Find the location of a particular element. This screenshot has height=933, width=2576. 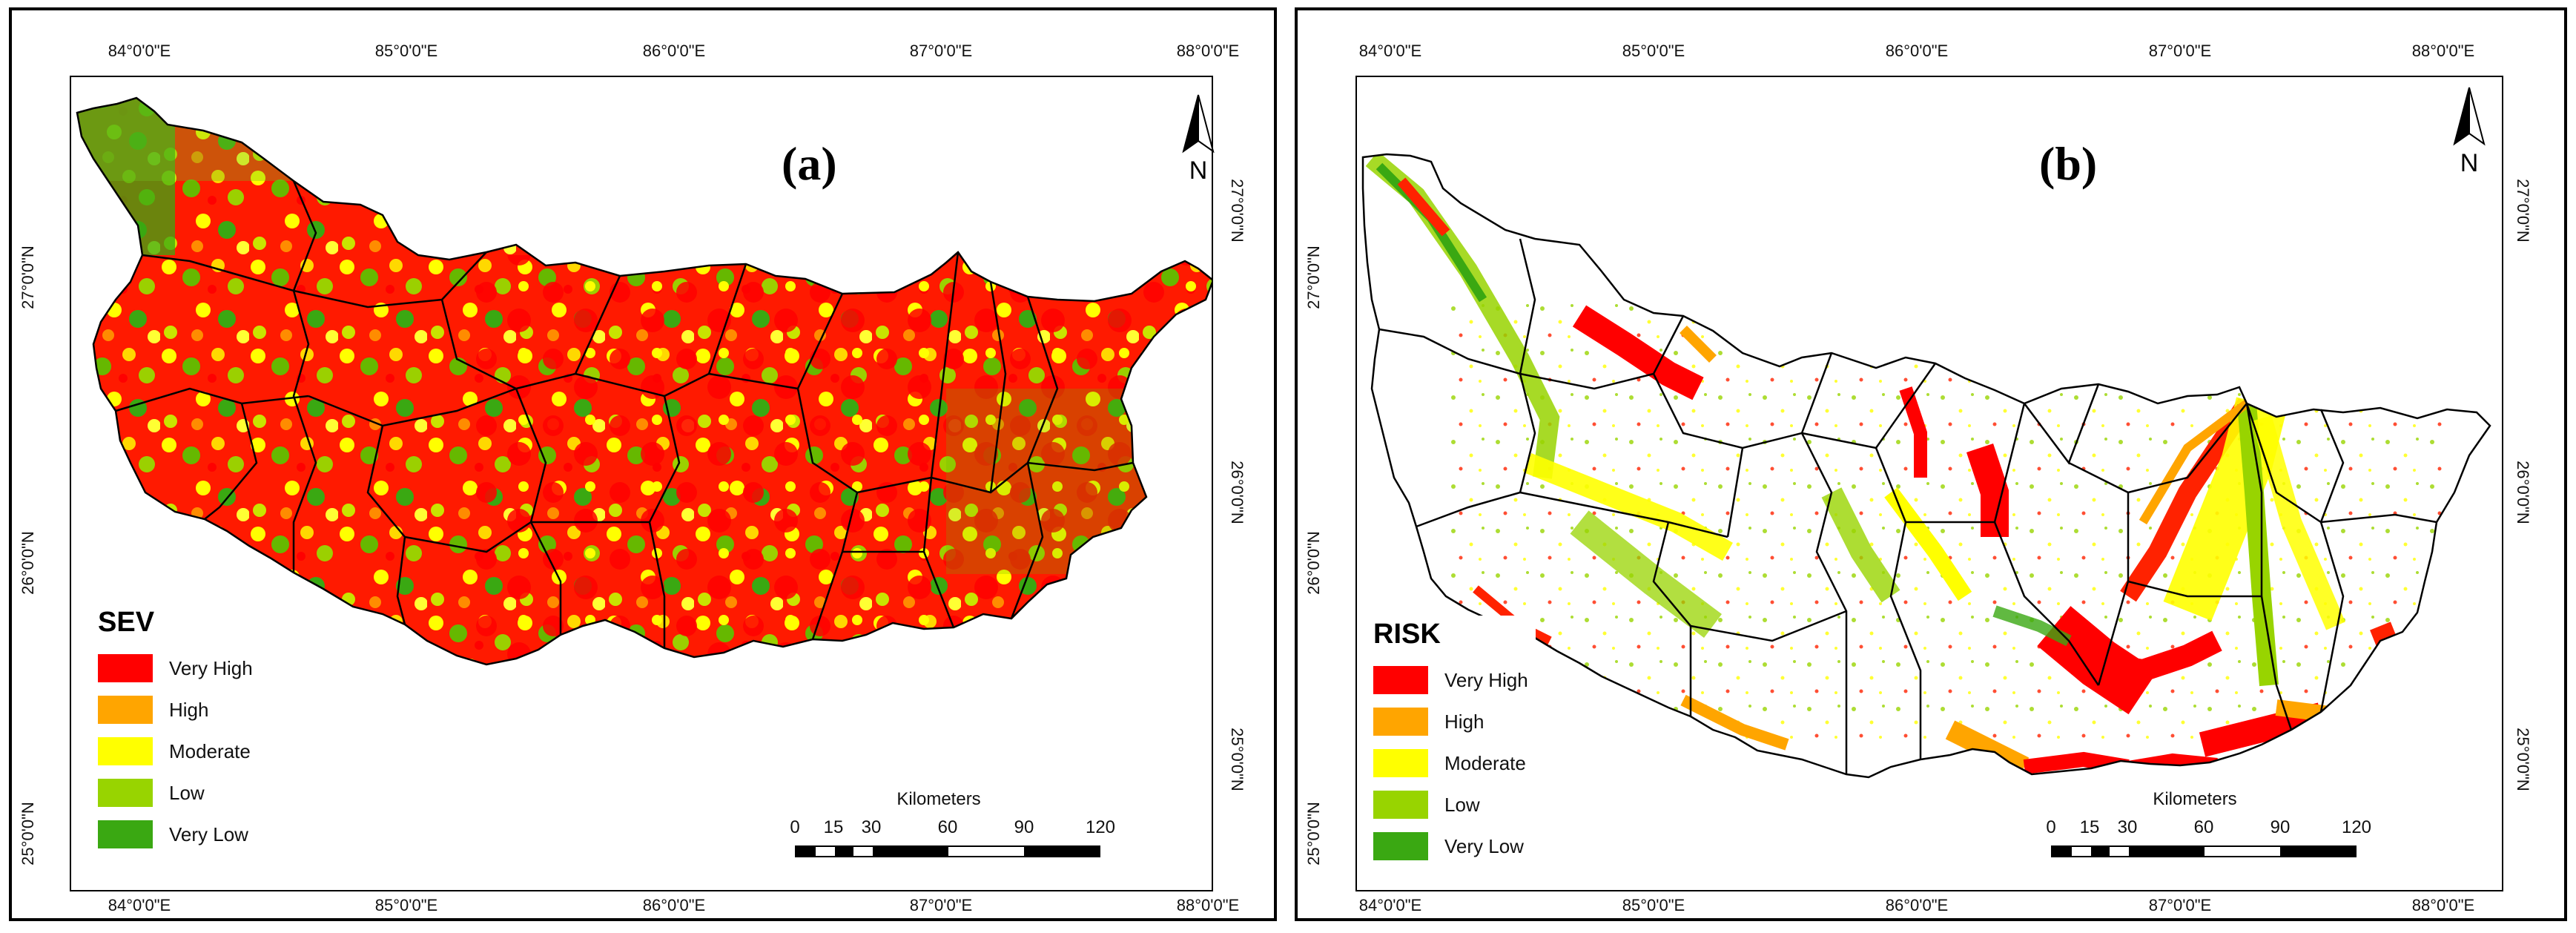

panel-label: (a) is located at coordinates (809, 163).